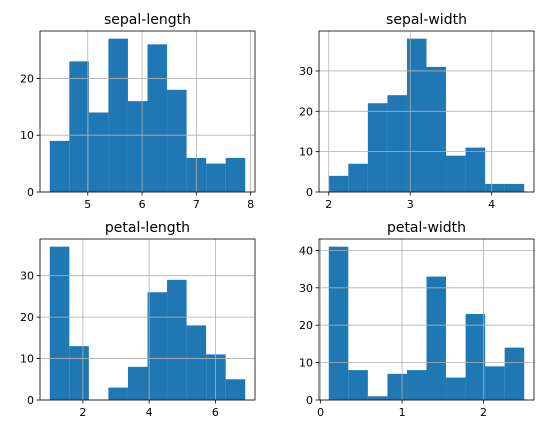 This screenshot has width=543, height=433. Describe the element at coordinates (147, 20) in the screenshot. I see `subplot-title: sepal-length` at that location.